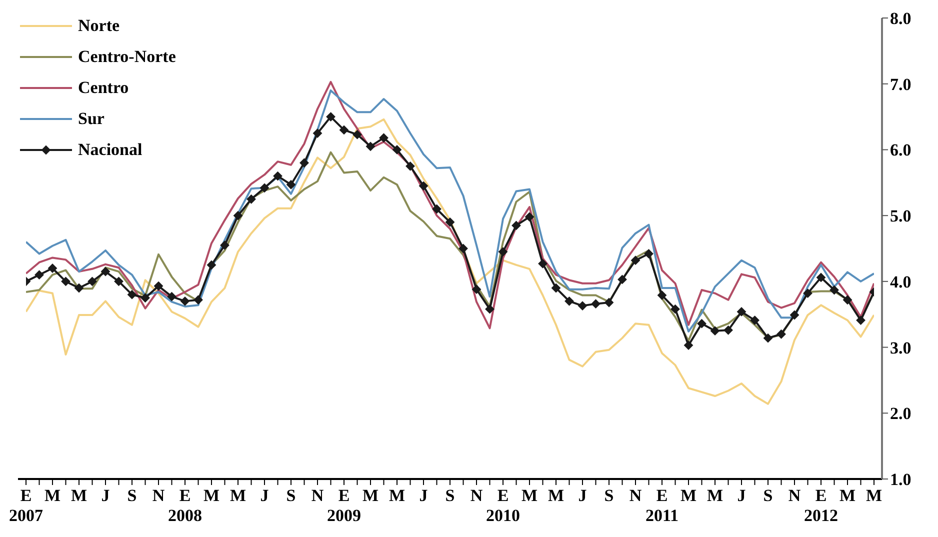 Image resolution: width=938 pixels, height=537 pixels. Describe the element at coordinates (127, 57) in the screenshot. I see `legend-label: Centro-Norte` at that location.